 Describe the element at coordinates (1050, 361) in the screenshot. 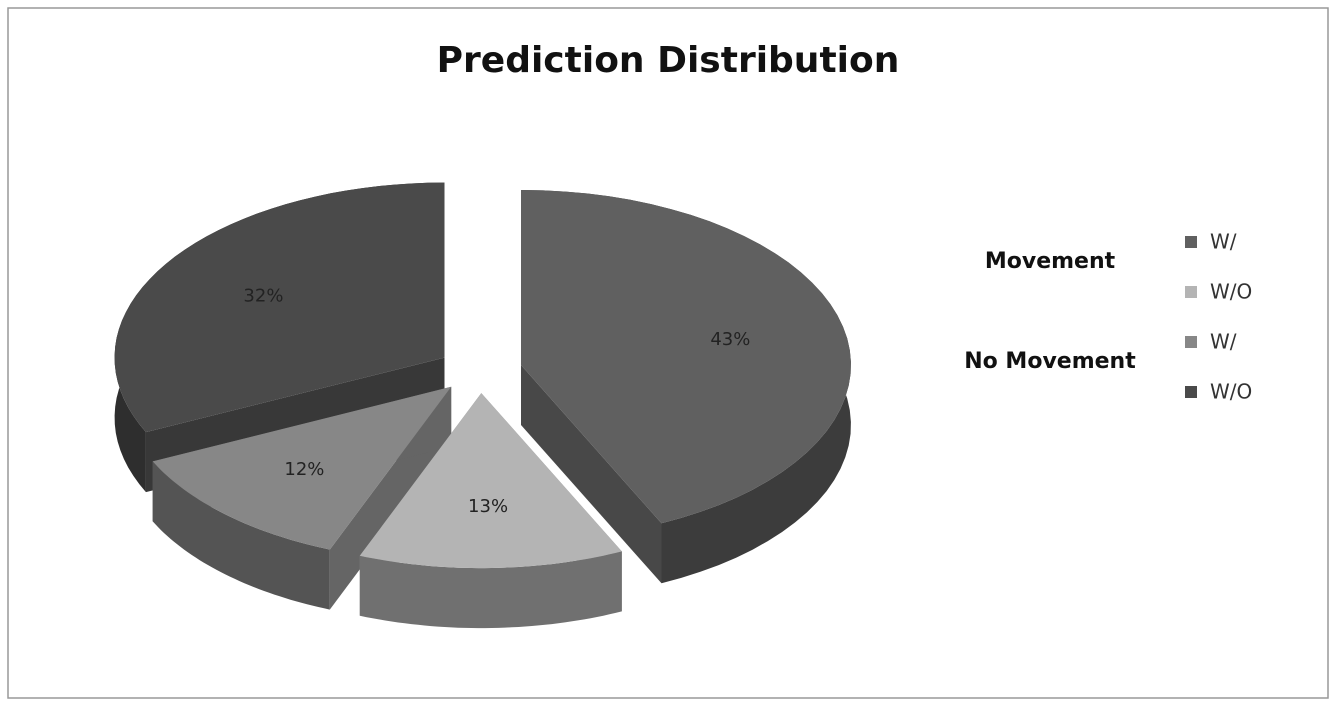

I see `legend-group: No Movement` at that location.